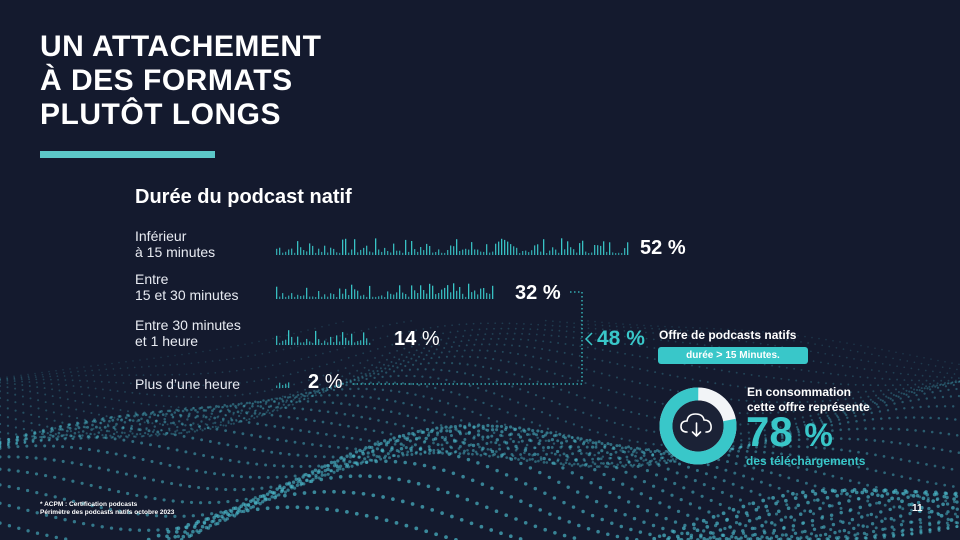  I want to click on combined-percent: 48 %, so click(621, 338).